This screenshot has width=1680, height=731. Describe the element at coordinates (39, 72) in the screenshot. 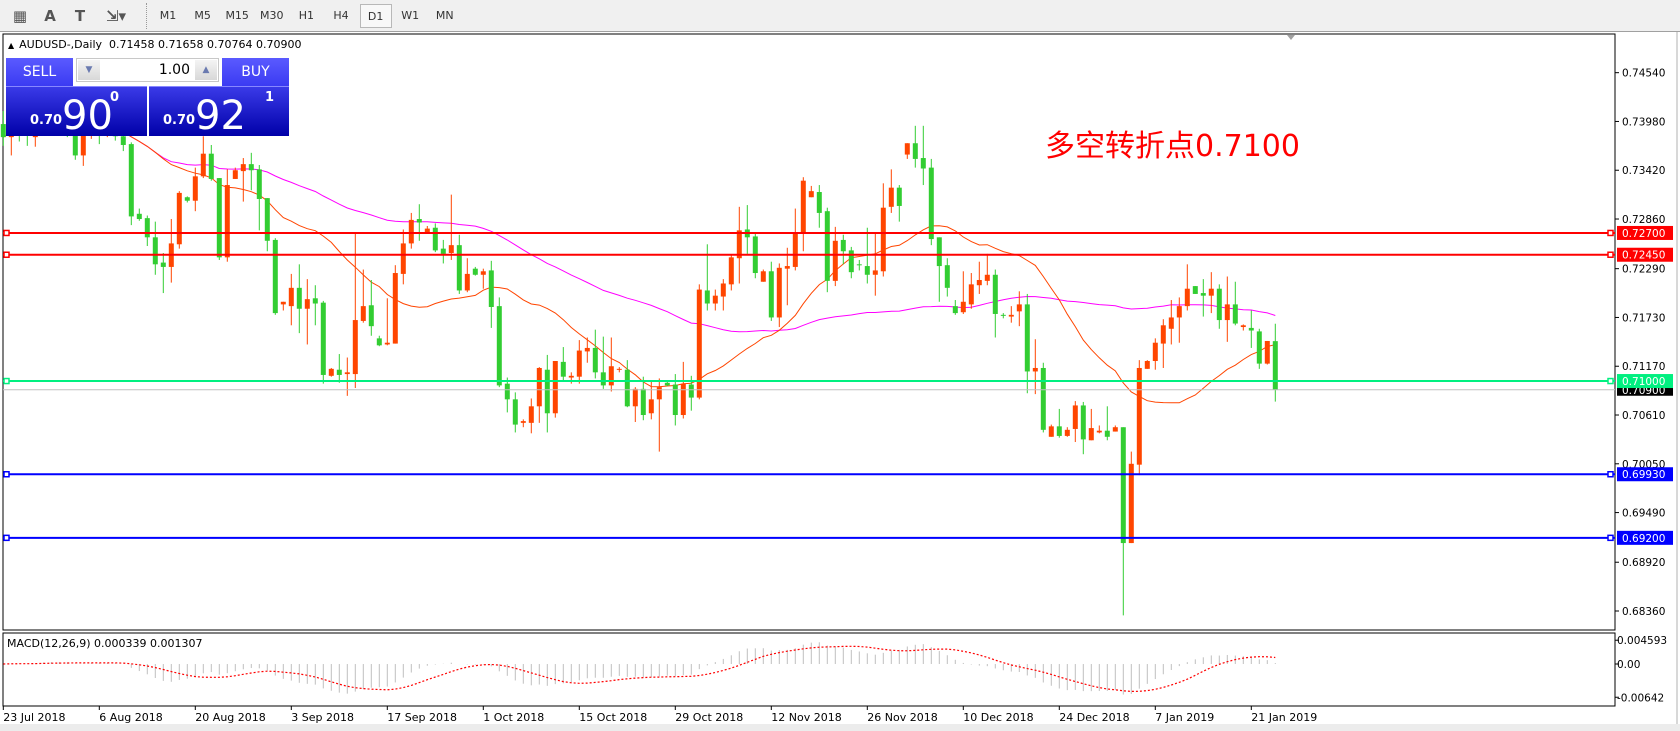

I see `sell-button: SELL` at that location.